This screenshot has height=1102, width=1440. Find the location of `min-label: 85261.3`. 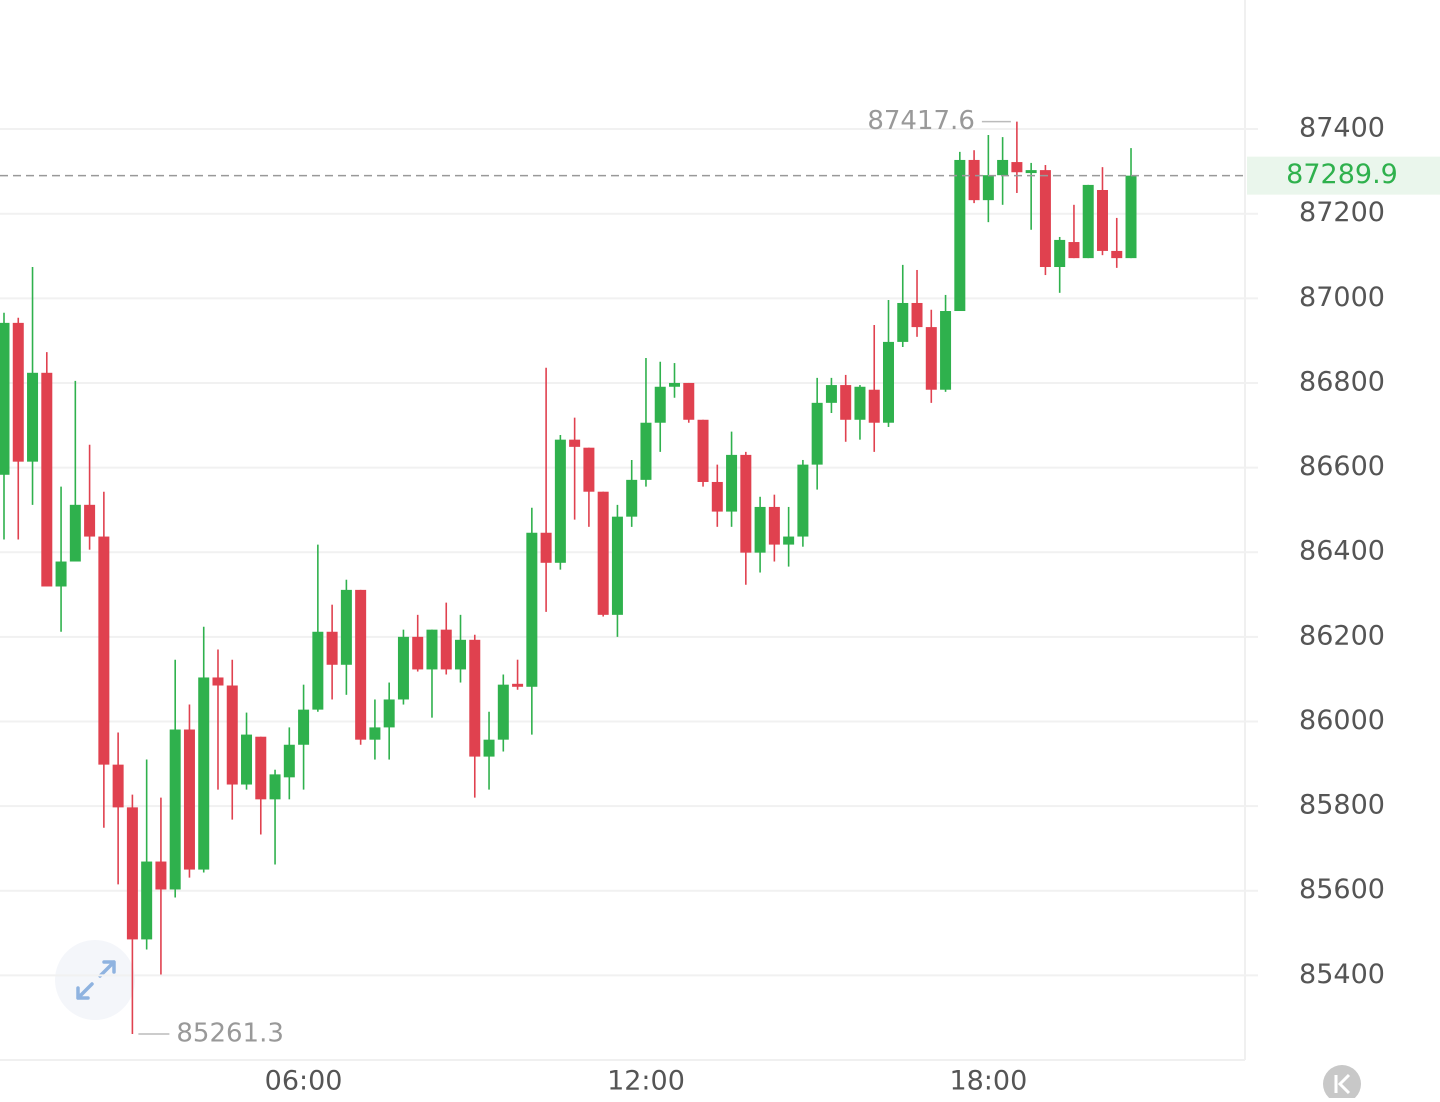

min-label: 85261.3 is located at coordinates (230, 1034).